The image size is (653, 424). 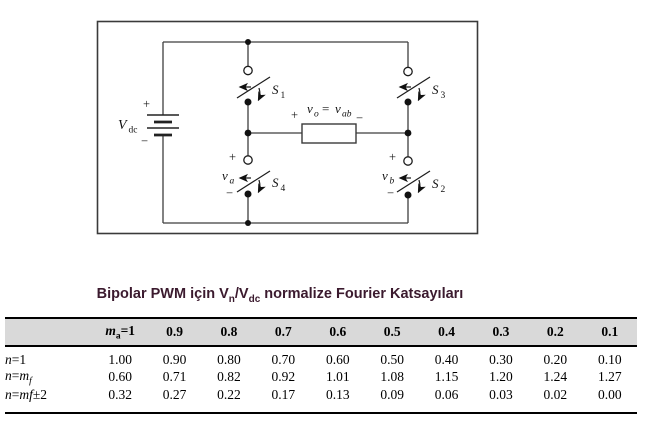 What do you see at coordinates (229, 400) in the screenshot?
I see `cell: 0.22` at bounding box center [229, 400].